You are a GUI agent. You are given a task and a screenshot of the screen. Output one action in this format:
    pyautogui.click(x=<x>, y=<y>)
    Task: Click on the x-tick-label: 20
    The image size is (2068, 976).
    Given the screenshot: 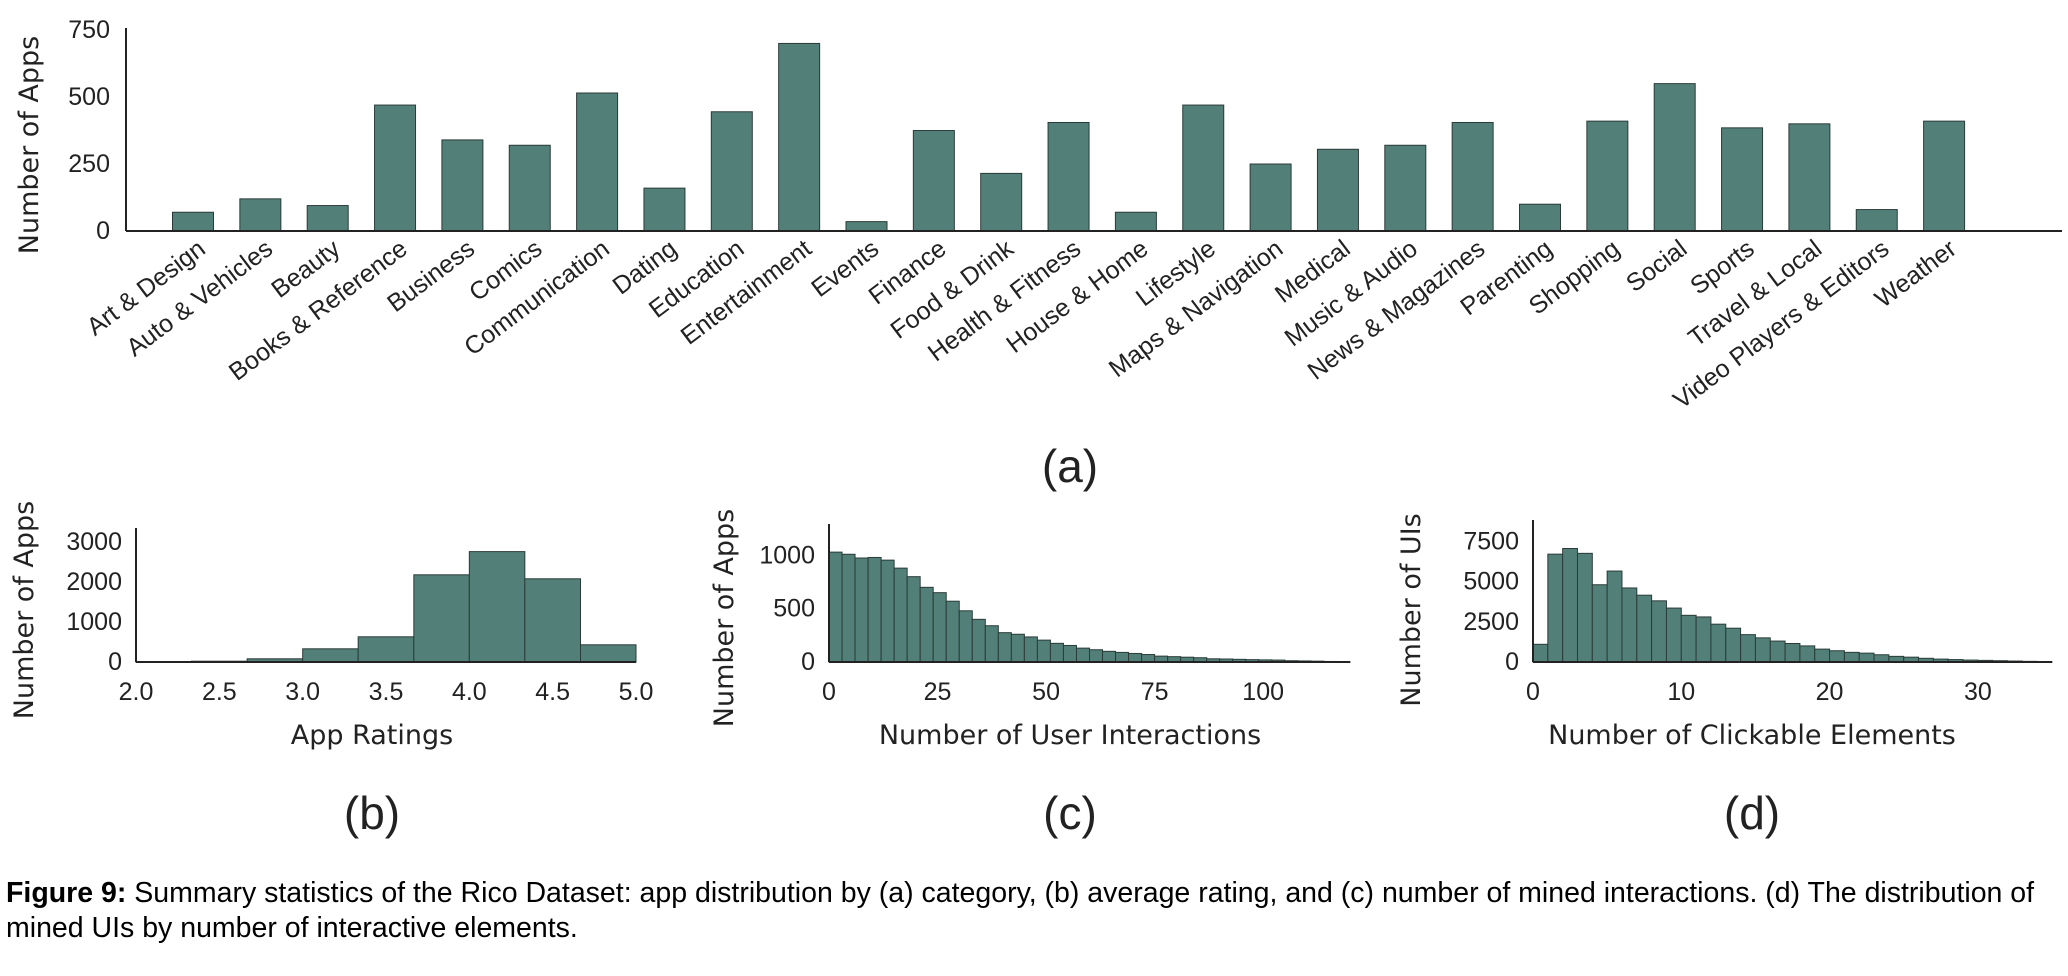 What is the action you would take?
    pyautogui.click(x=1830, y=692)
    